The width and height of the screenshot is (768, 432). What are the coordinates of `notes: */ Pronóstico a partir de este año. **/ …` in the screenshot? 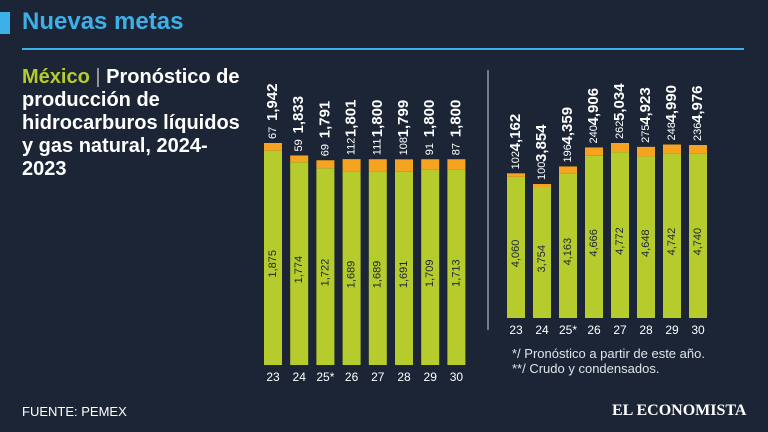 It's located at (608, 361).